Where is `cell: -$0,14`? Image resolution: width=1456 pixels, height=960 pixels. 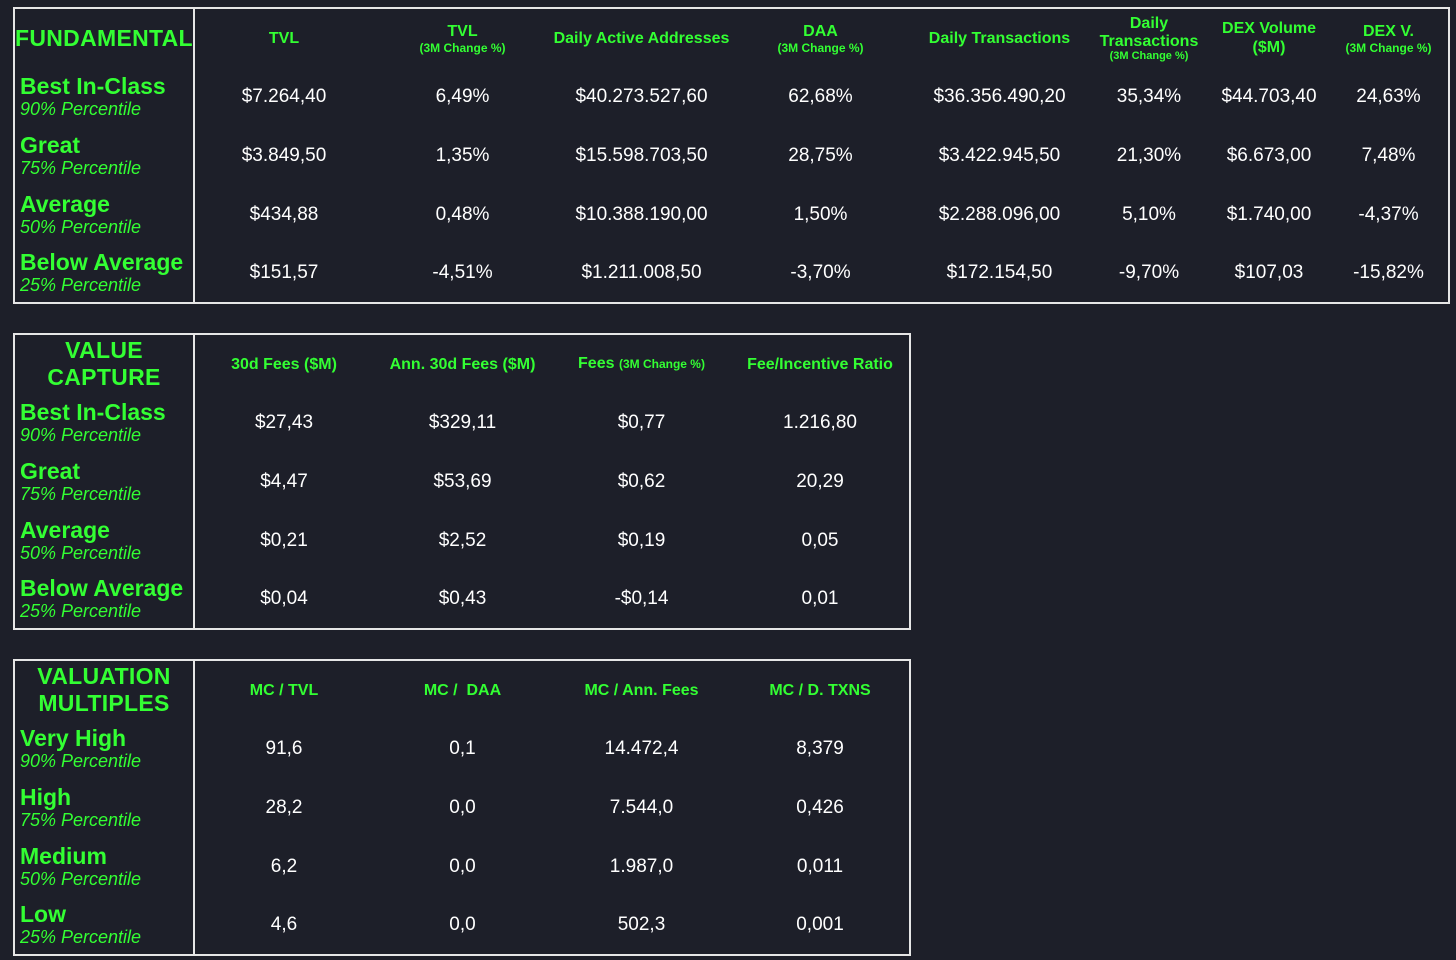
cell: -$0,14 is located at coordinates (641, 598).